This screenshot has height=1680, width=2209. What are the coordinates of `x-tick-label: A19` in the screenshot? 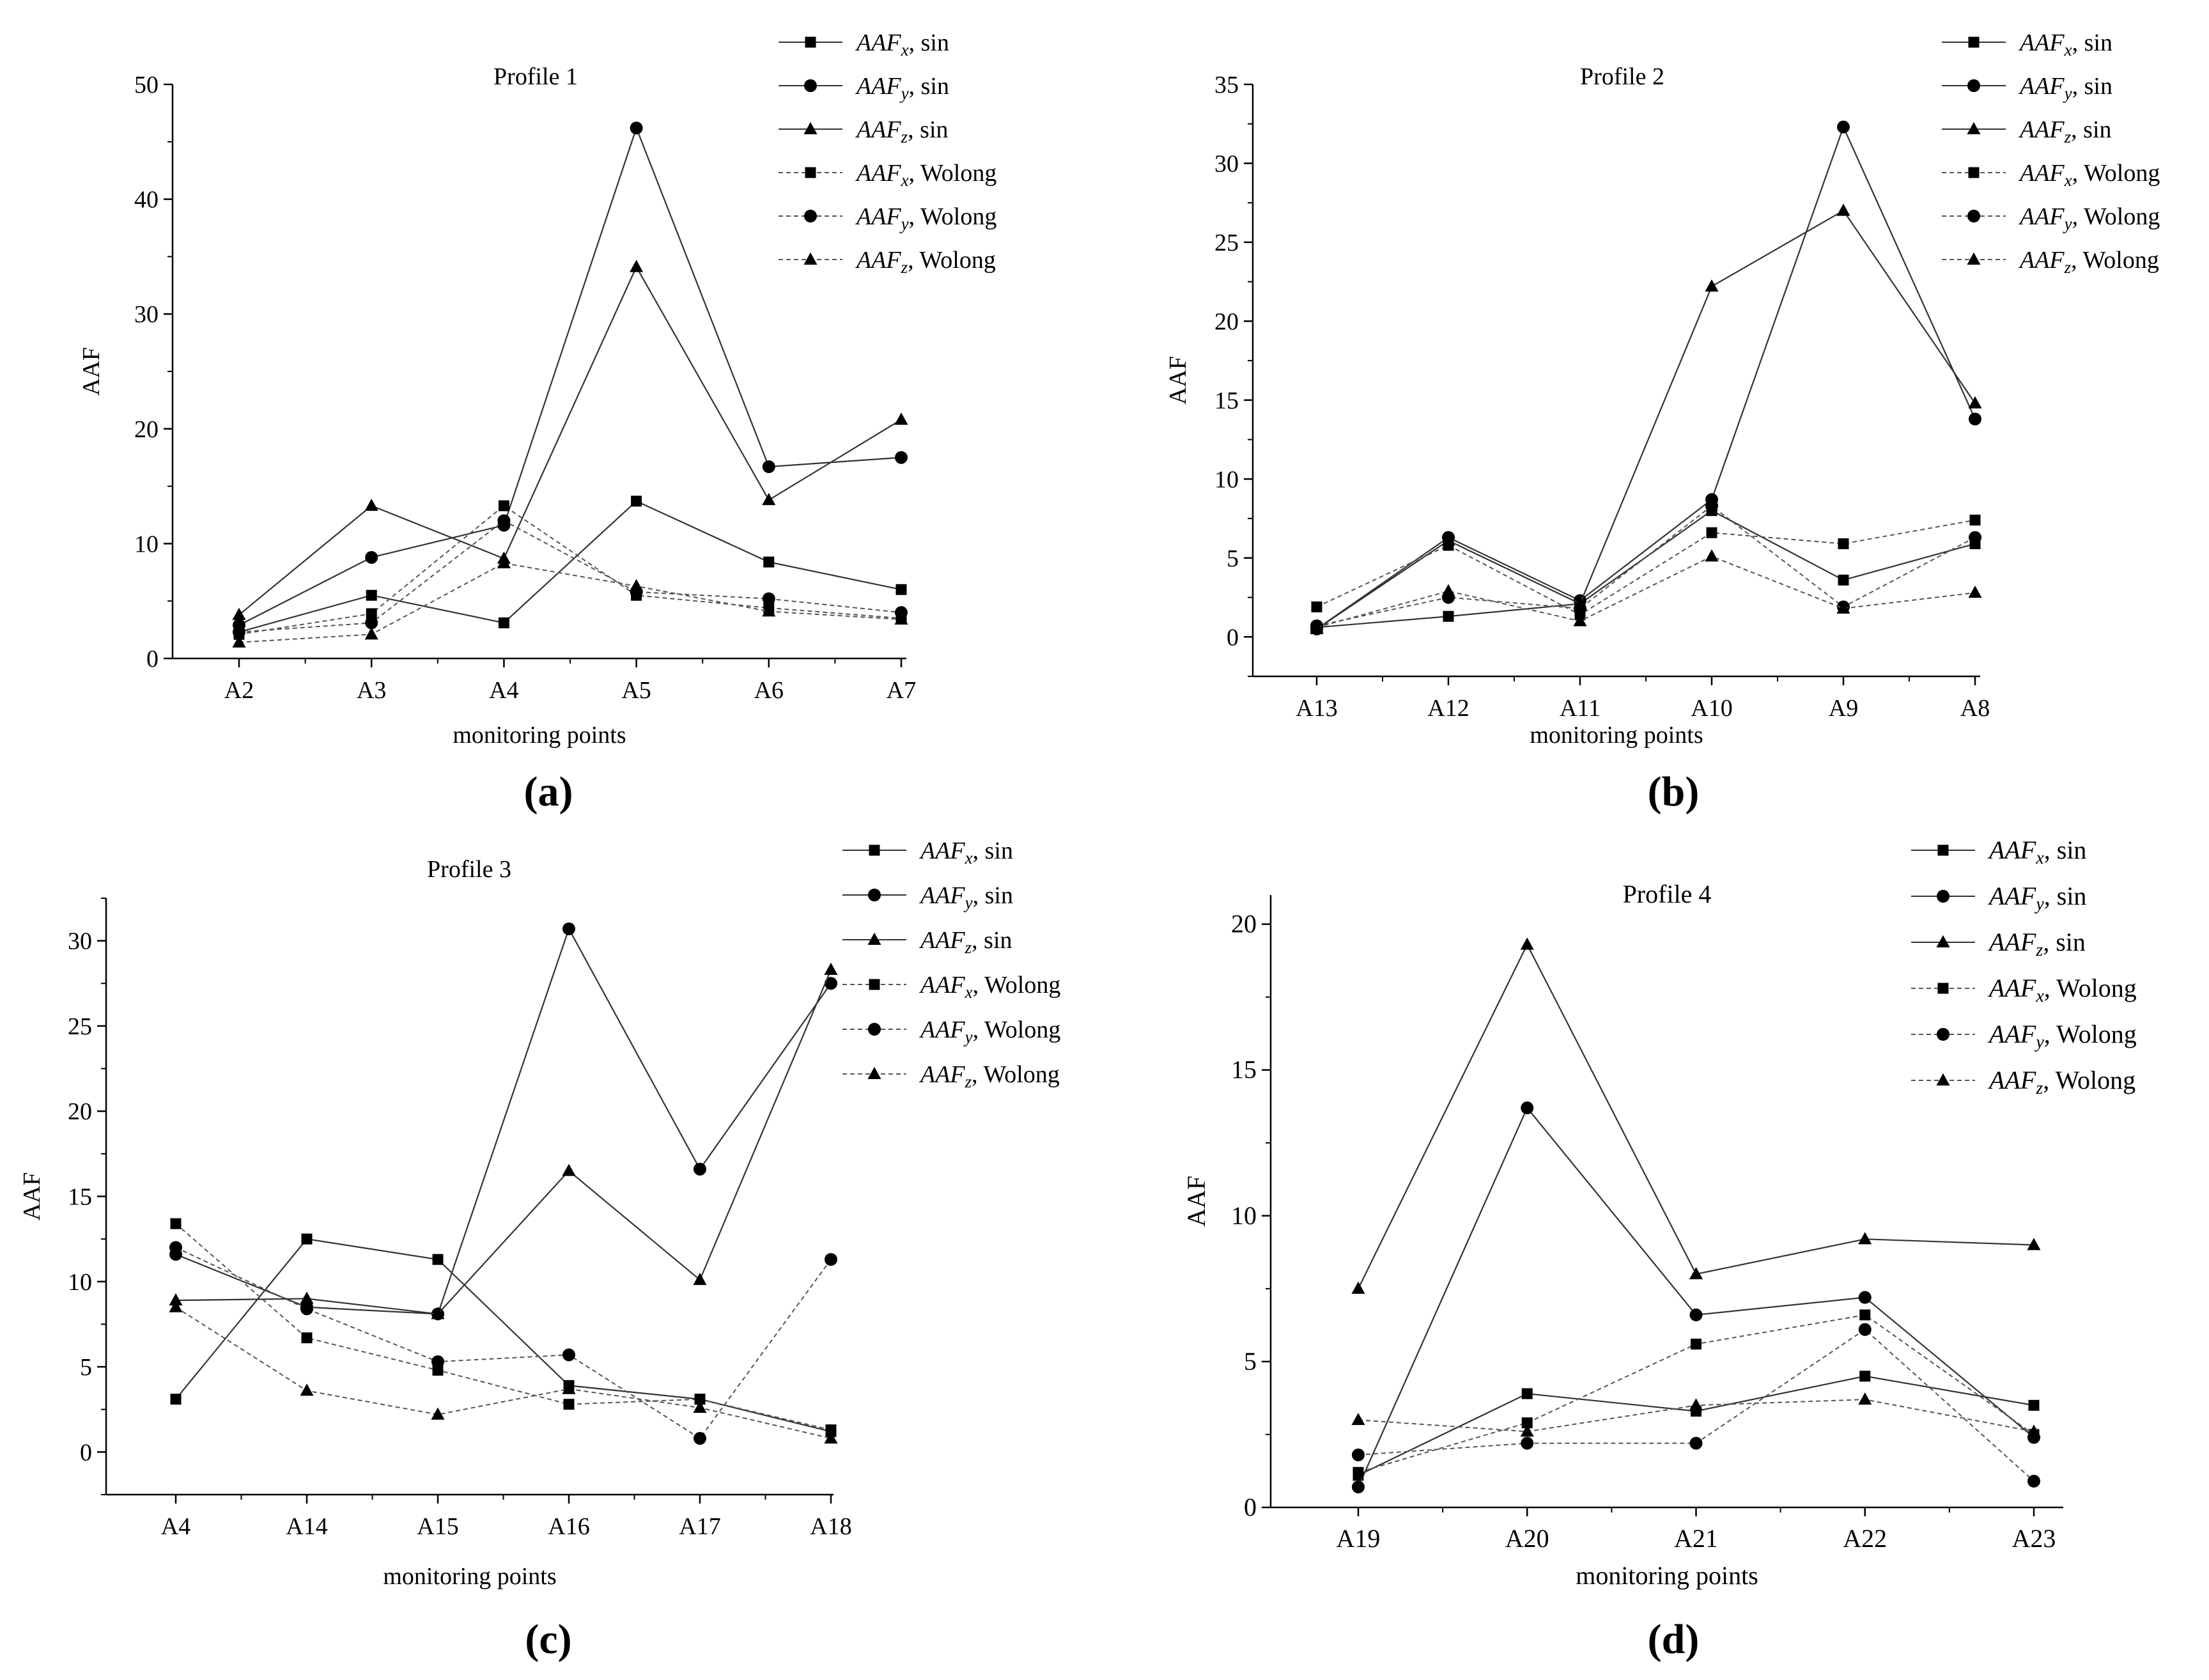 It's located at (1359, 1538).